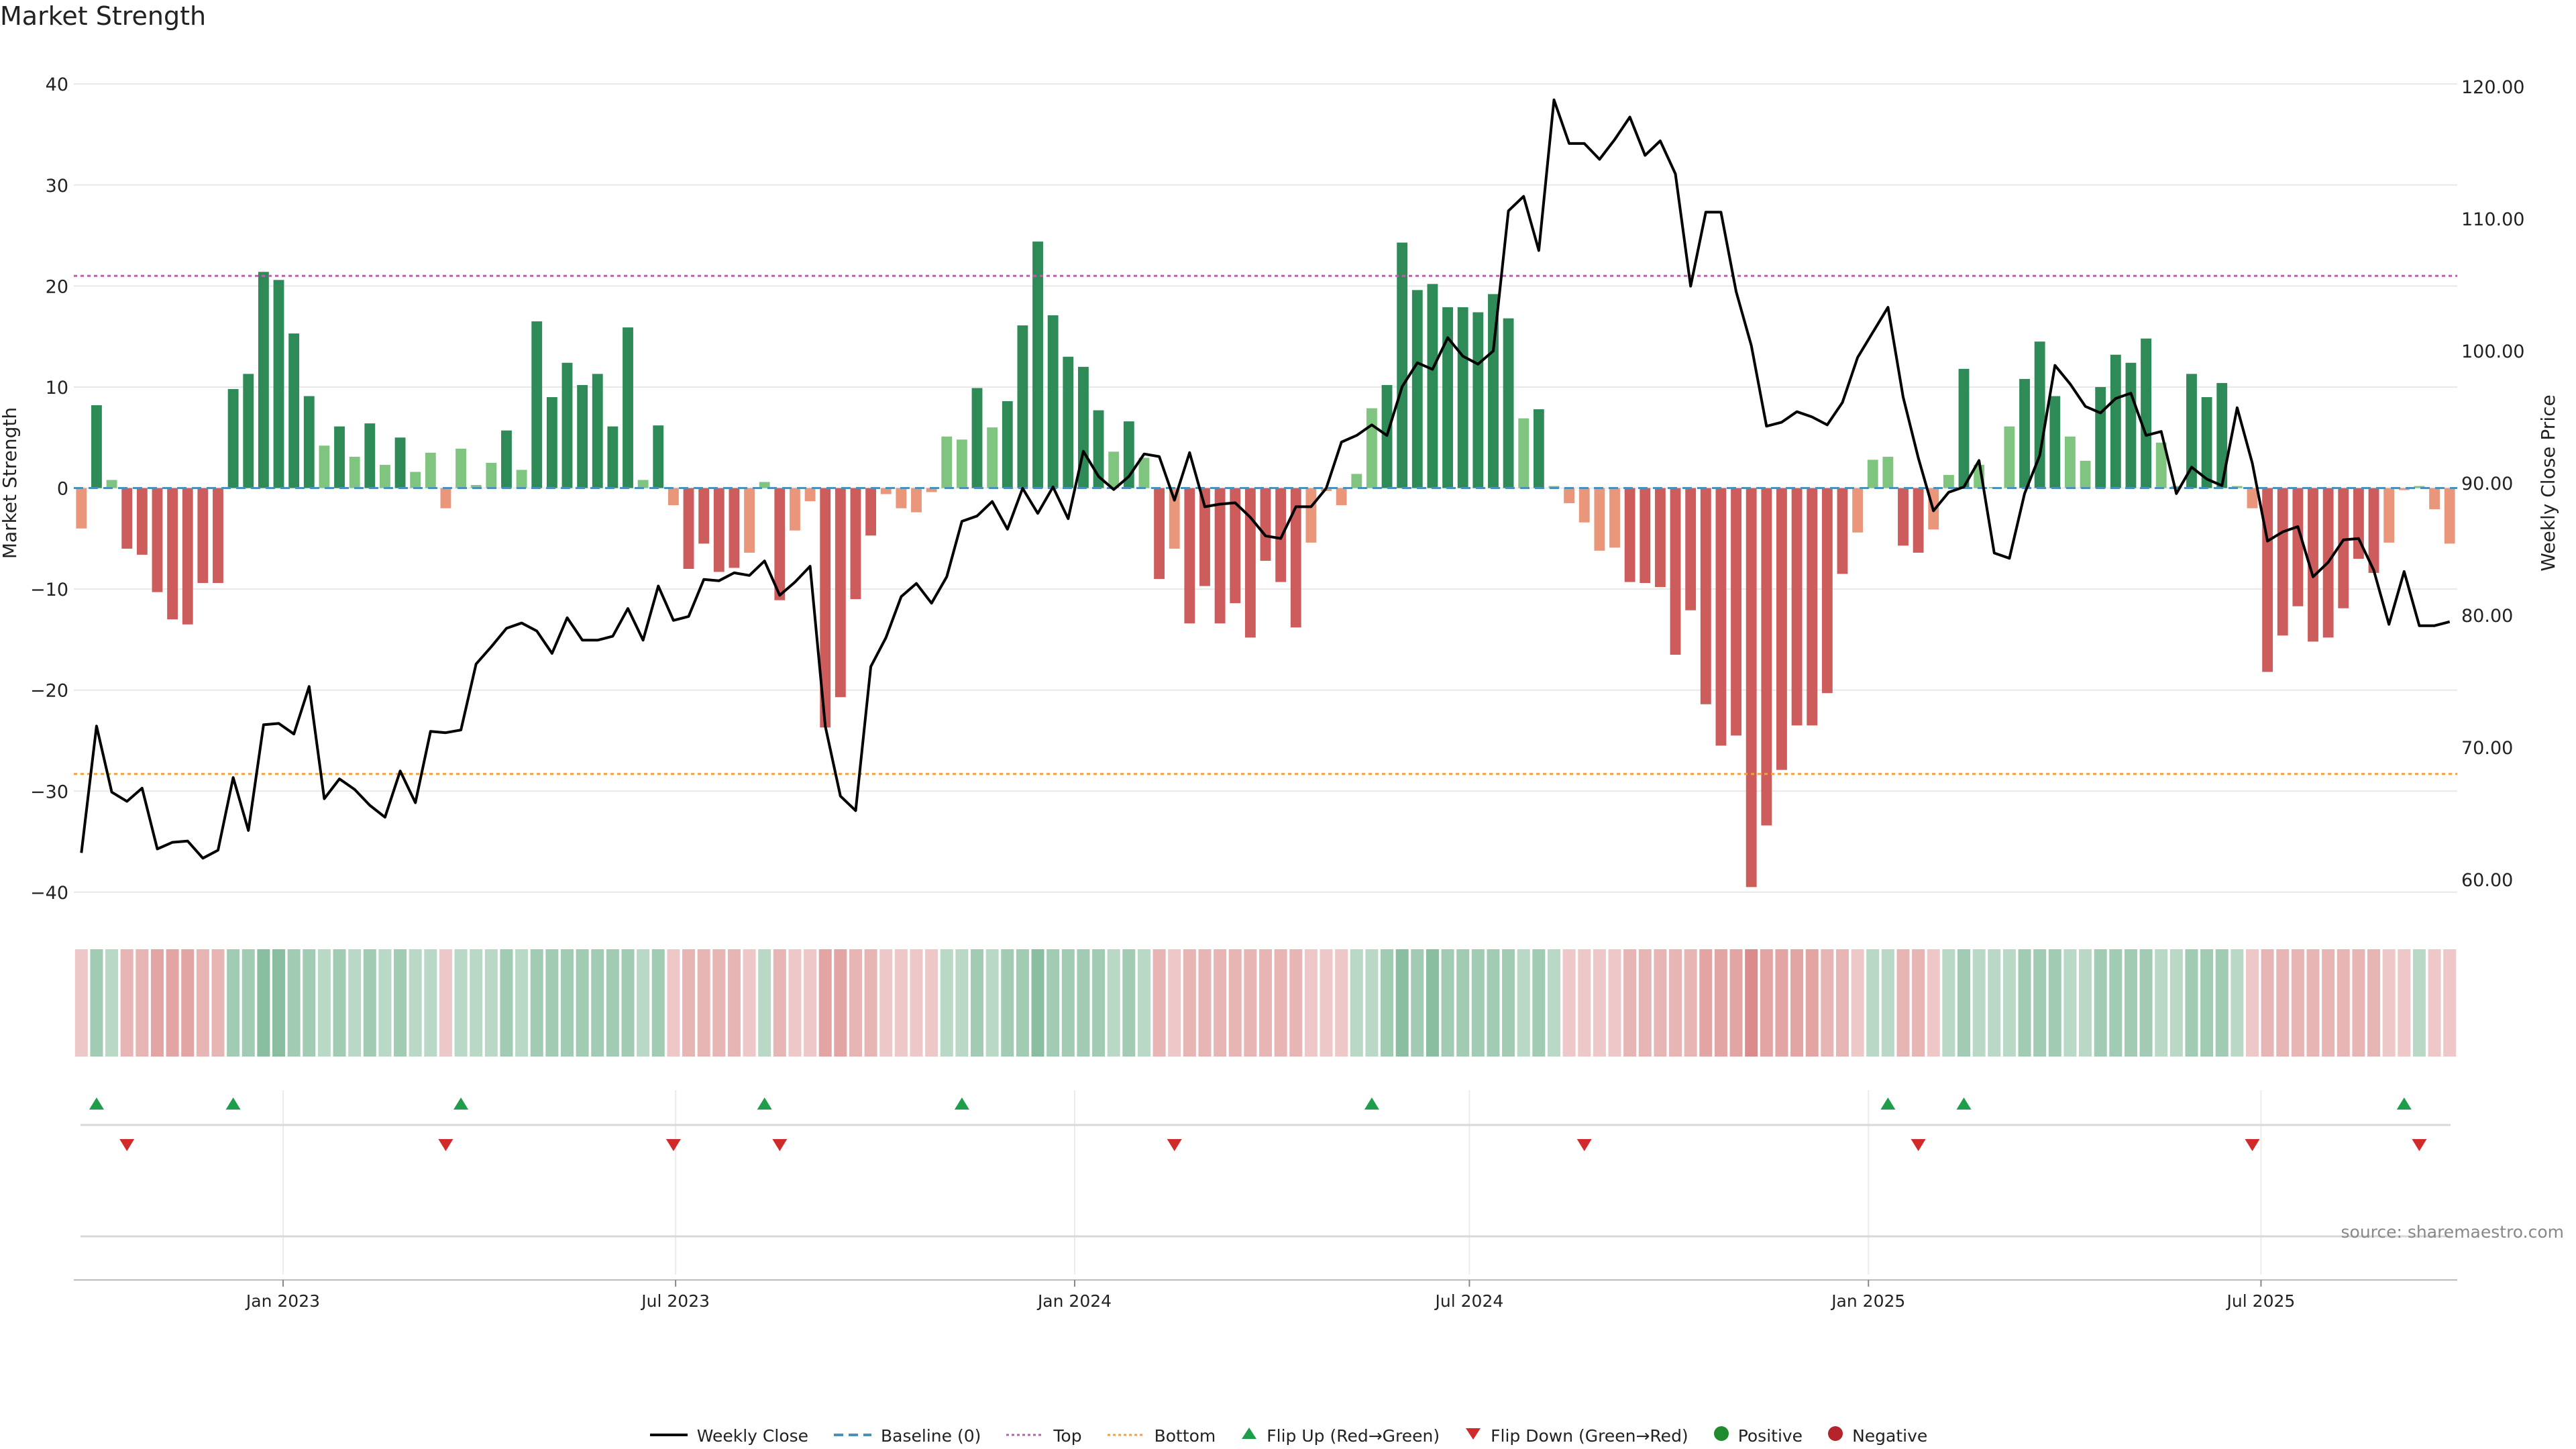  Describe the element at coordinates (2492, 87) in the screenshot. I see `y2-tick-label: 120.00` at that location.